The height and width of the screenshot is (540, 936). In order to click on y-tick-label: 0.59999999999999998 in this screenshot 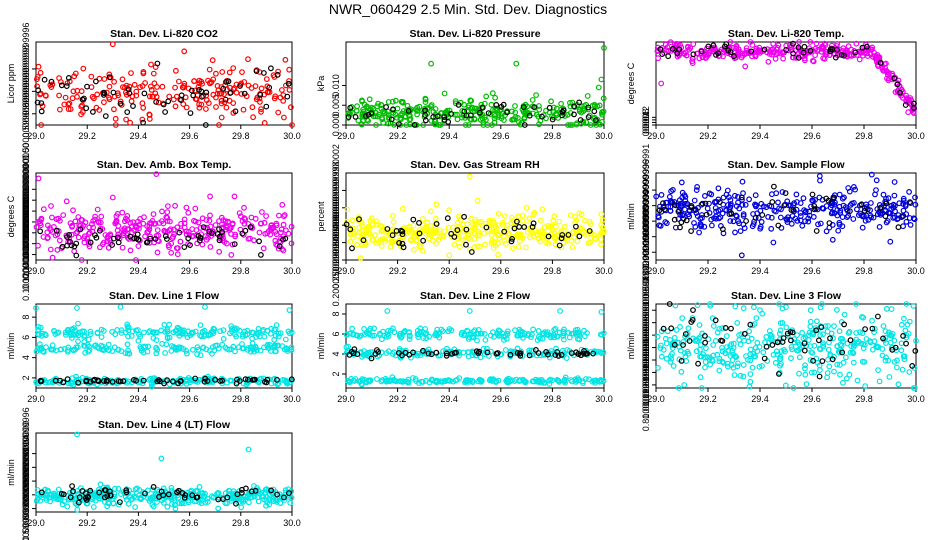, I will do `click(646, 252)`.